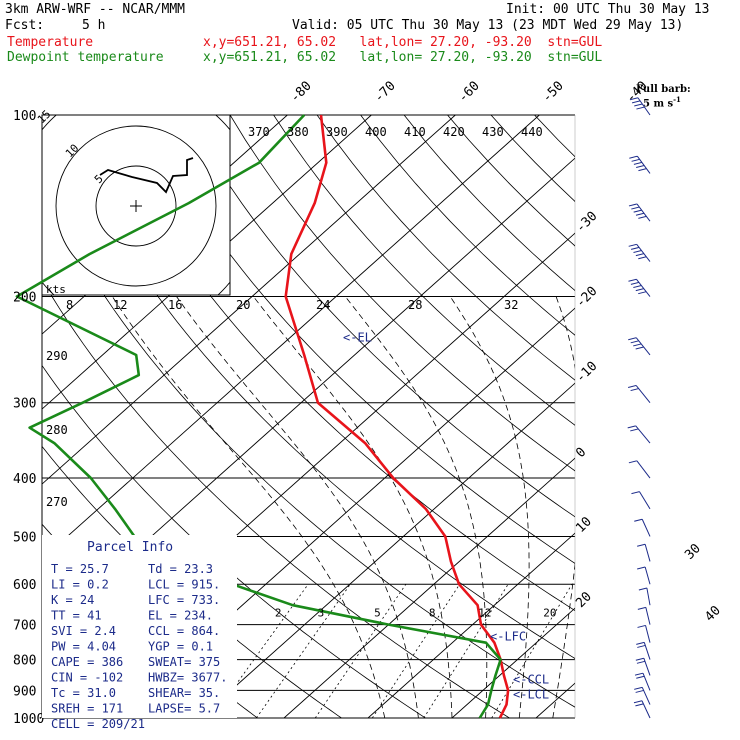 This screenshot has width=740, height=740. What do you see at coordinates (184, 585) in the screenshot?
I see `parcel-stat-right: LCL = 915.` at bounding box center [184, 585].